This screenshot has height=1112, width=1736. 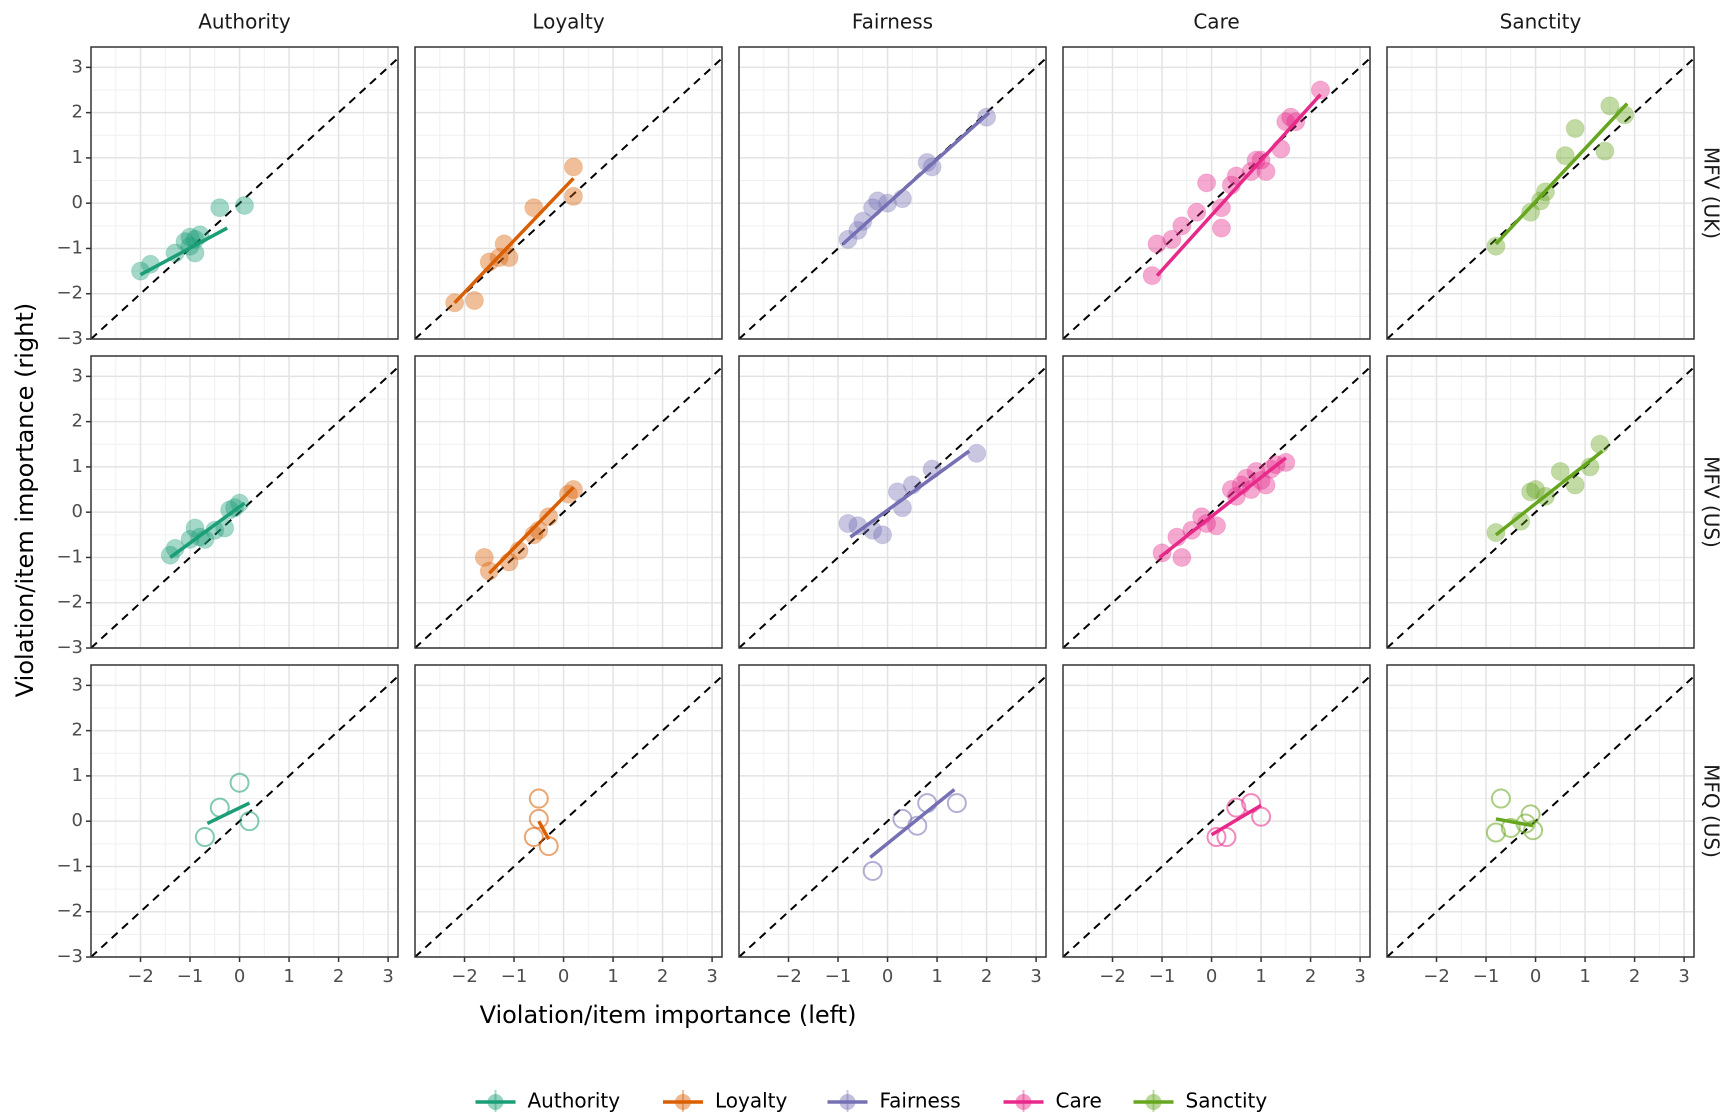 What do you see at coordinates (77, 466) in the screenshot?
I see `y-tick-label: 1` at bounding box center [77, 466].